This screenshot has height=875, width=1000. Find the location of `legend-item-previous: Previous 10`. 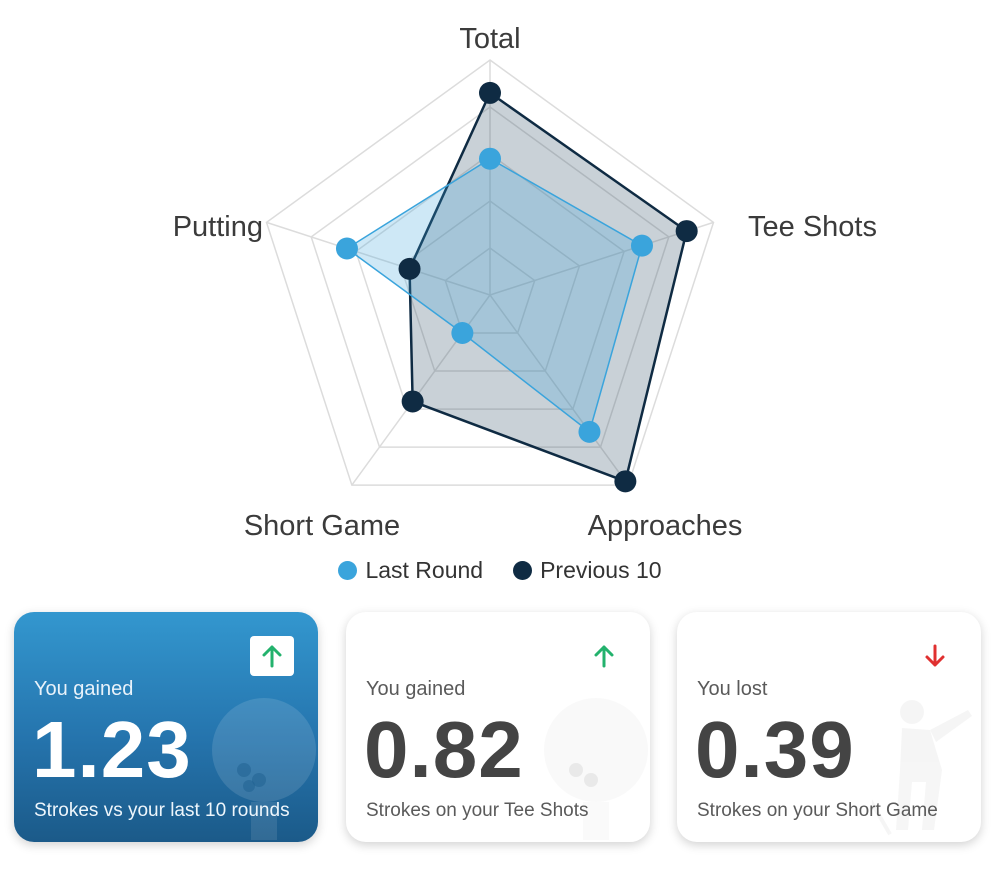

legend-item-previous: Previous 10 is located at coordinates (587, 570).